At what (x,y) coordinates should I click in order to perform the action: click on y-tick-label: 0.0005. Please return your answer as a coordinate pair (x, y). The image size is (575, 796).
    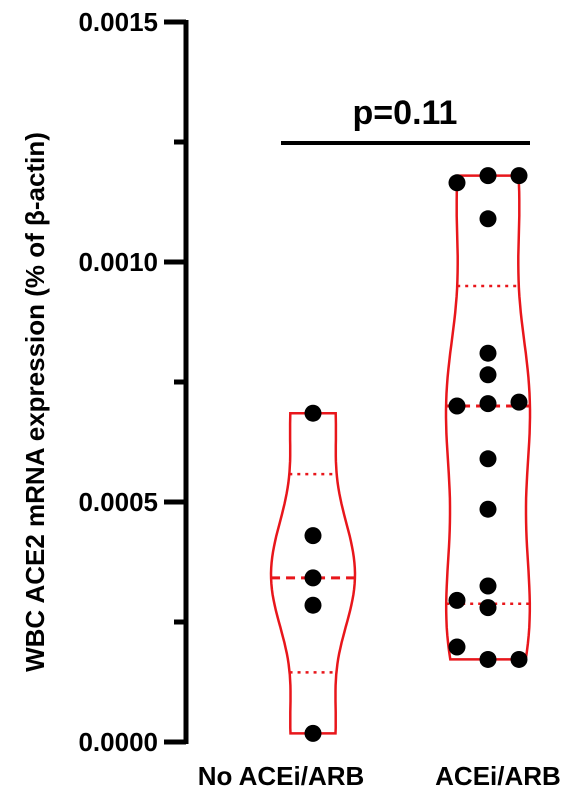
    Looking at the image, I should click on (118, 502).